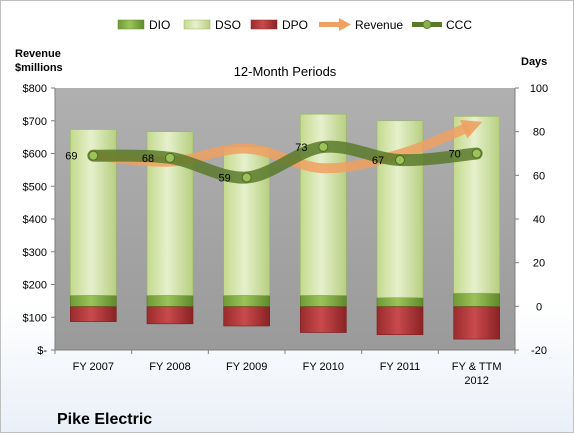 The width and height of the screenshot is (574, 433). I want to click on legend-swatch-revenue, so click(335, 24).